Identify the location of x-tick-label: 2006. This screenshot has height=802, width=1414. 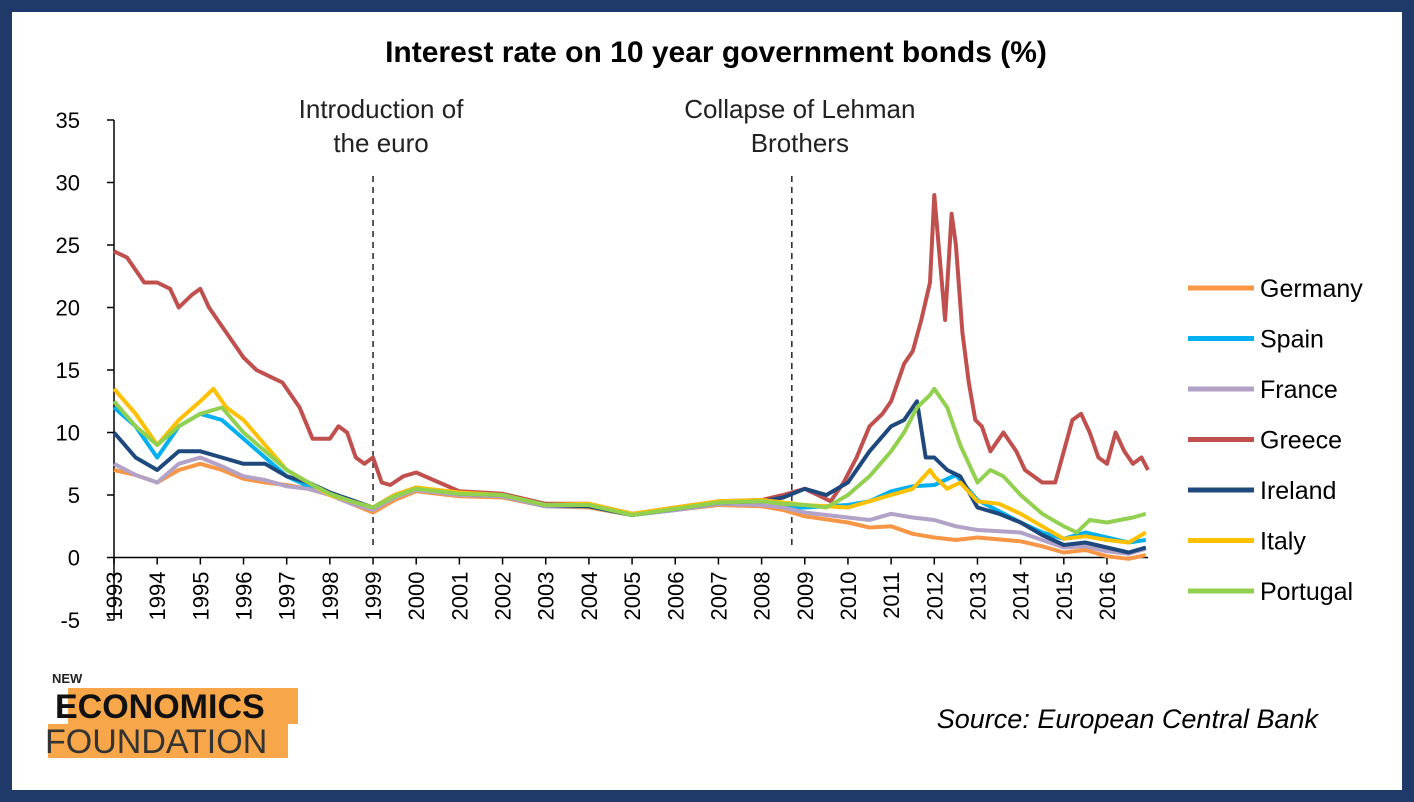
(675, 596).